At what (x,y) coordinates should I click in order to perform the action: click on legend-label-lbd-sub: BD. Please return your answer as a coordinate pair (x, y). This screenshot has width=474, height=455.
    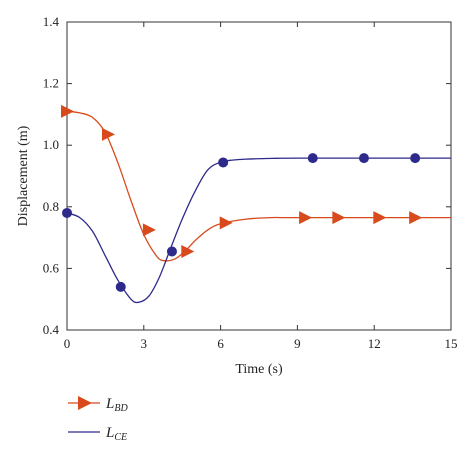
    Looking at the image, I should click on (121, 408).